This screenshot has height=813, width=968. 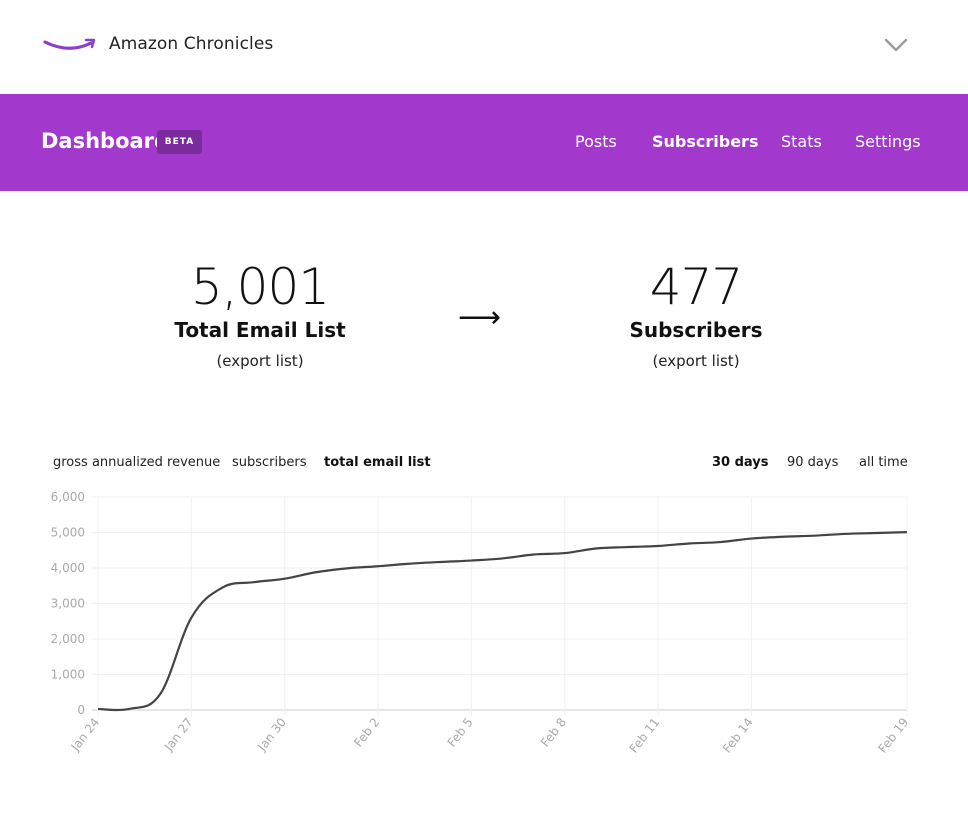 What do you see at coordinates (696, 287) in the screenshot?
I see `subscribers-value: 477` at bounding box center [696, 287].